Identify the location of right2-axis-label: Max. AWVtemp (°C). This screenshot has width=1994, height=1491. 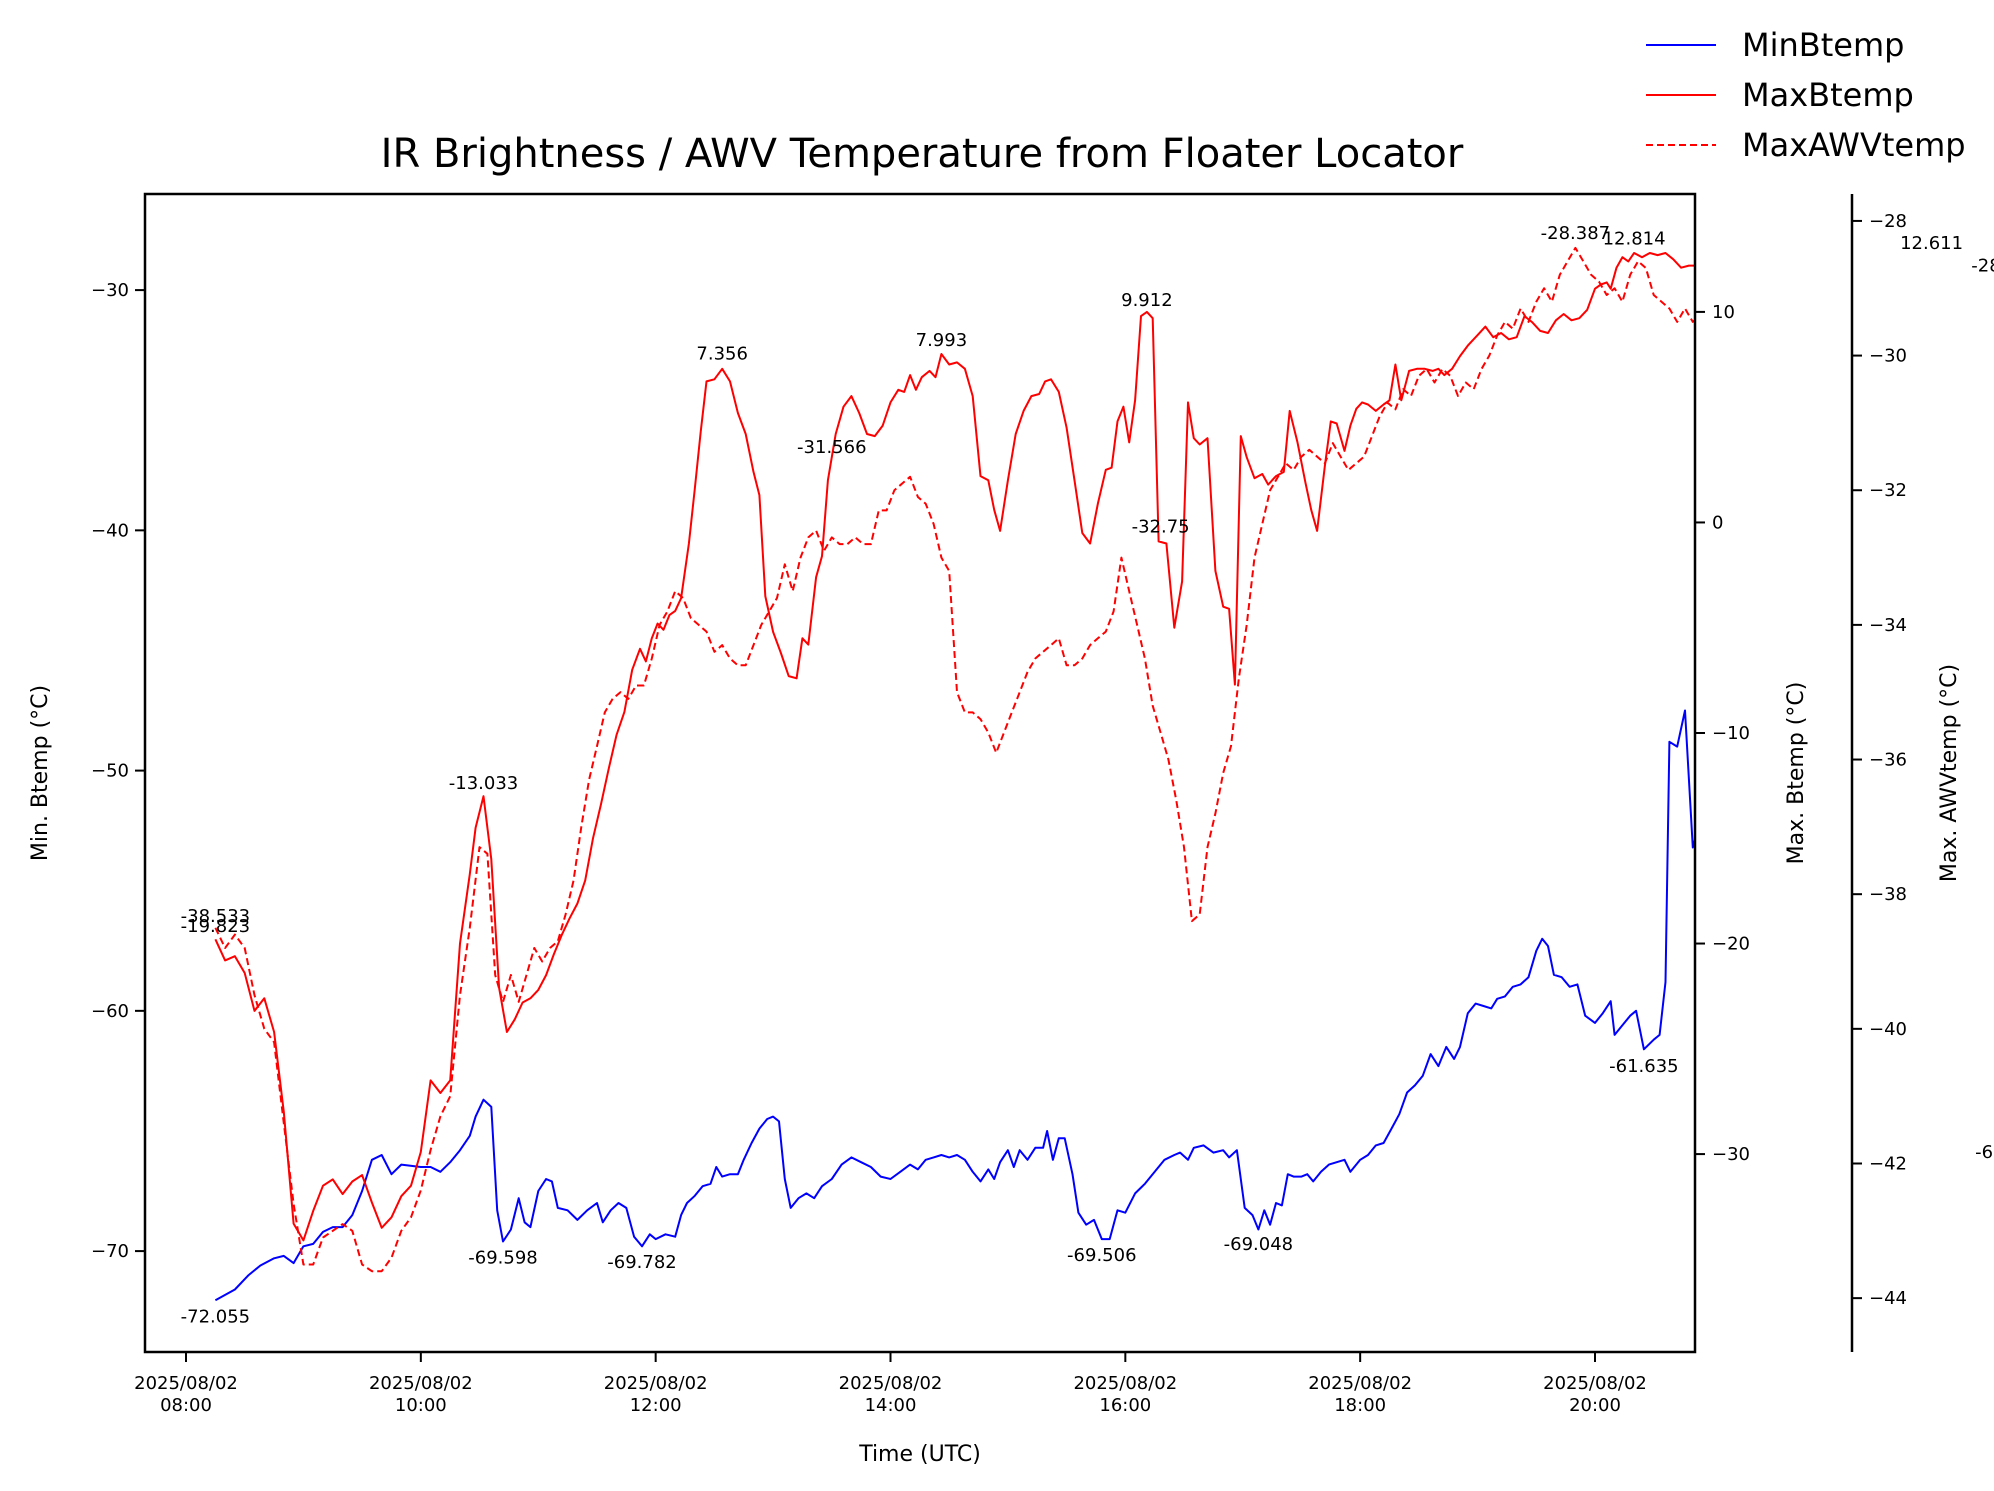
(1949, 773).